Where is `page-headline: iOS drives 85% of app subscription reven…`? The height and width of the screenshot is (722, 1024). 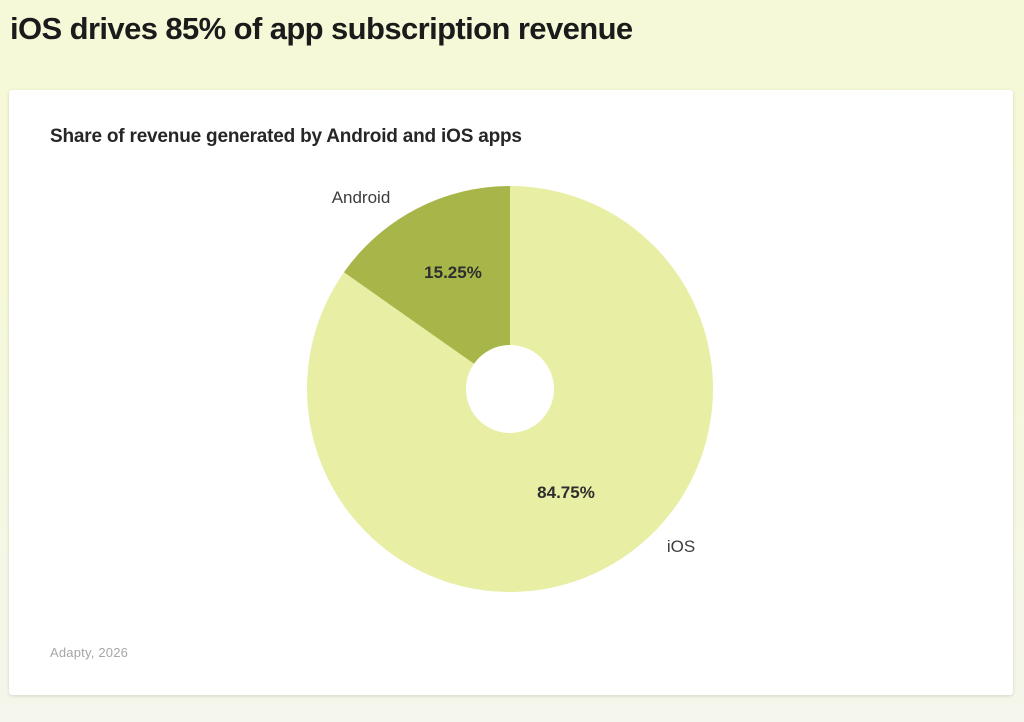 page-headline: iOS drives 85% of app subscription reven… is located at coordinates (321, 28).